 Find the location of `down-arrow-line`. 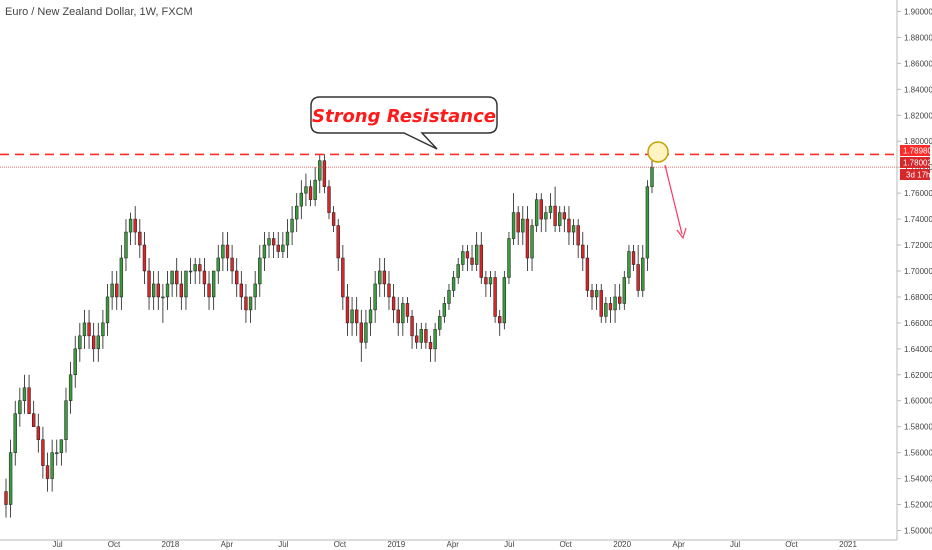

down-arrow-line is located at coordinates (673, 199).